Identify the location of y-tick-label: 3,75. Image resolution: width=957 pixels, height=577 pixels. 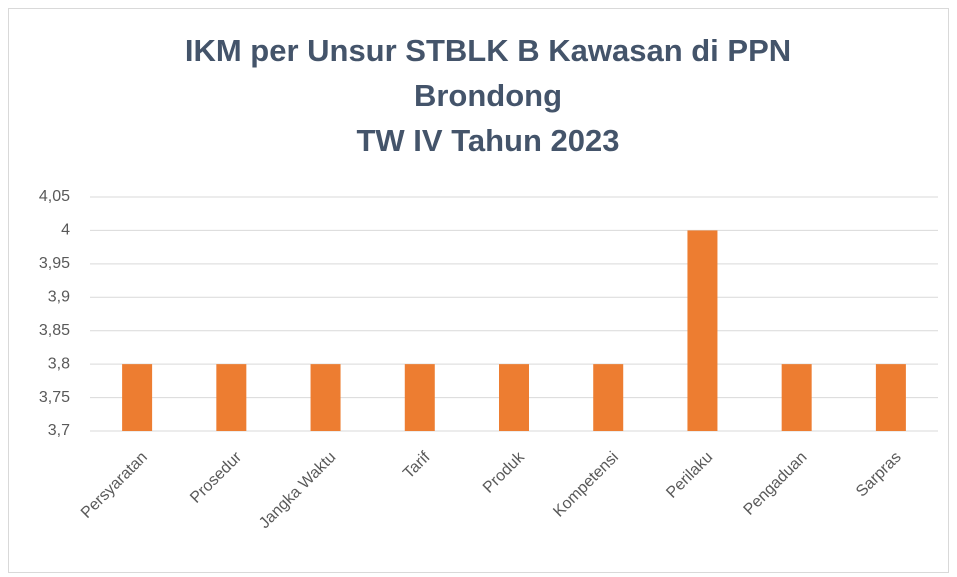
(54, 397).